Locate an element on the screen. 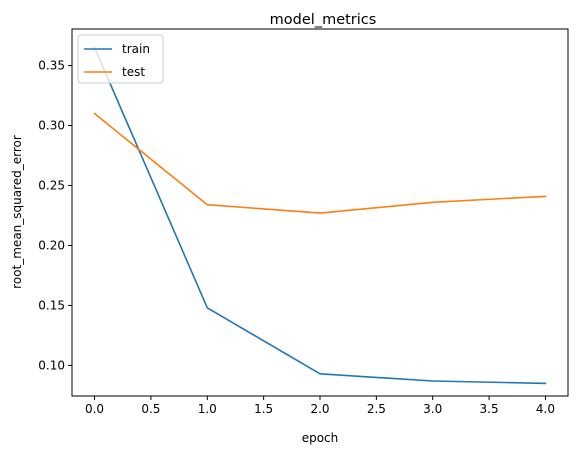 The height and width of the screenshot is (455, 576). x-tick-label: 3.0 is located at coordinates (432, 409).